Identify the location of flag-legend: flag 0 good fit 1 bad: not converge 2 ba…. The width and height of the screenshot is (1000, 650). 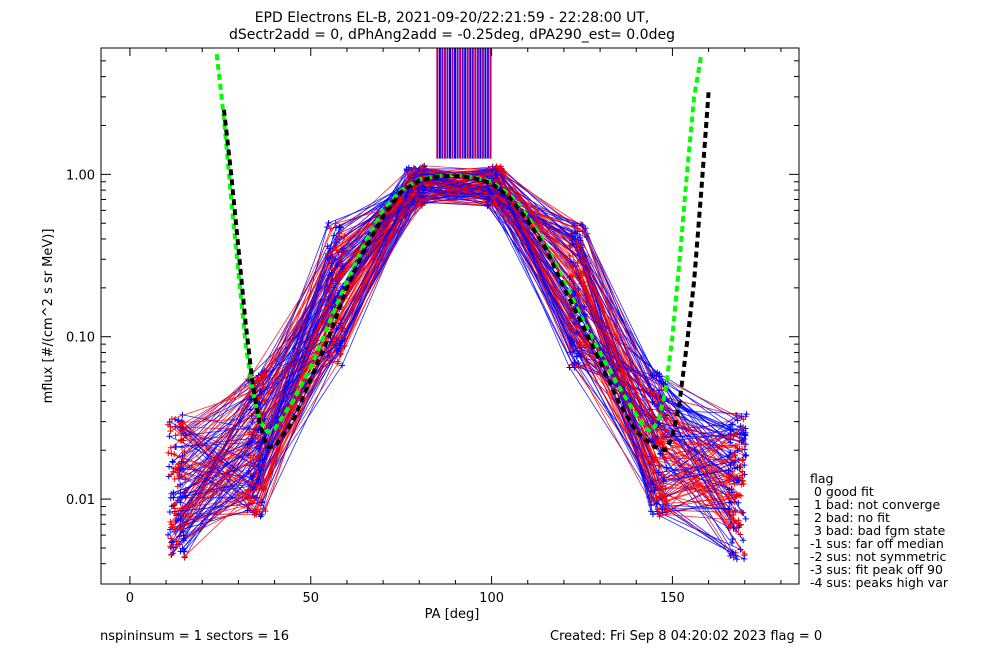
(879, 530).